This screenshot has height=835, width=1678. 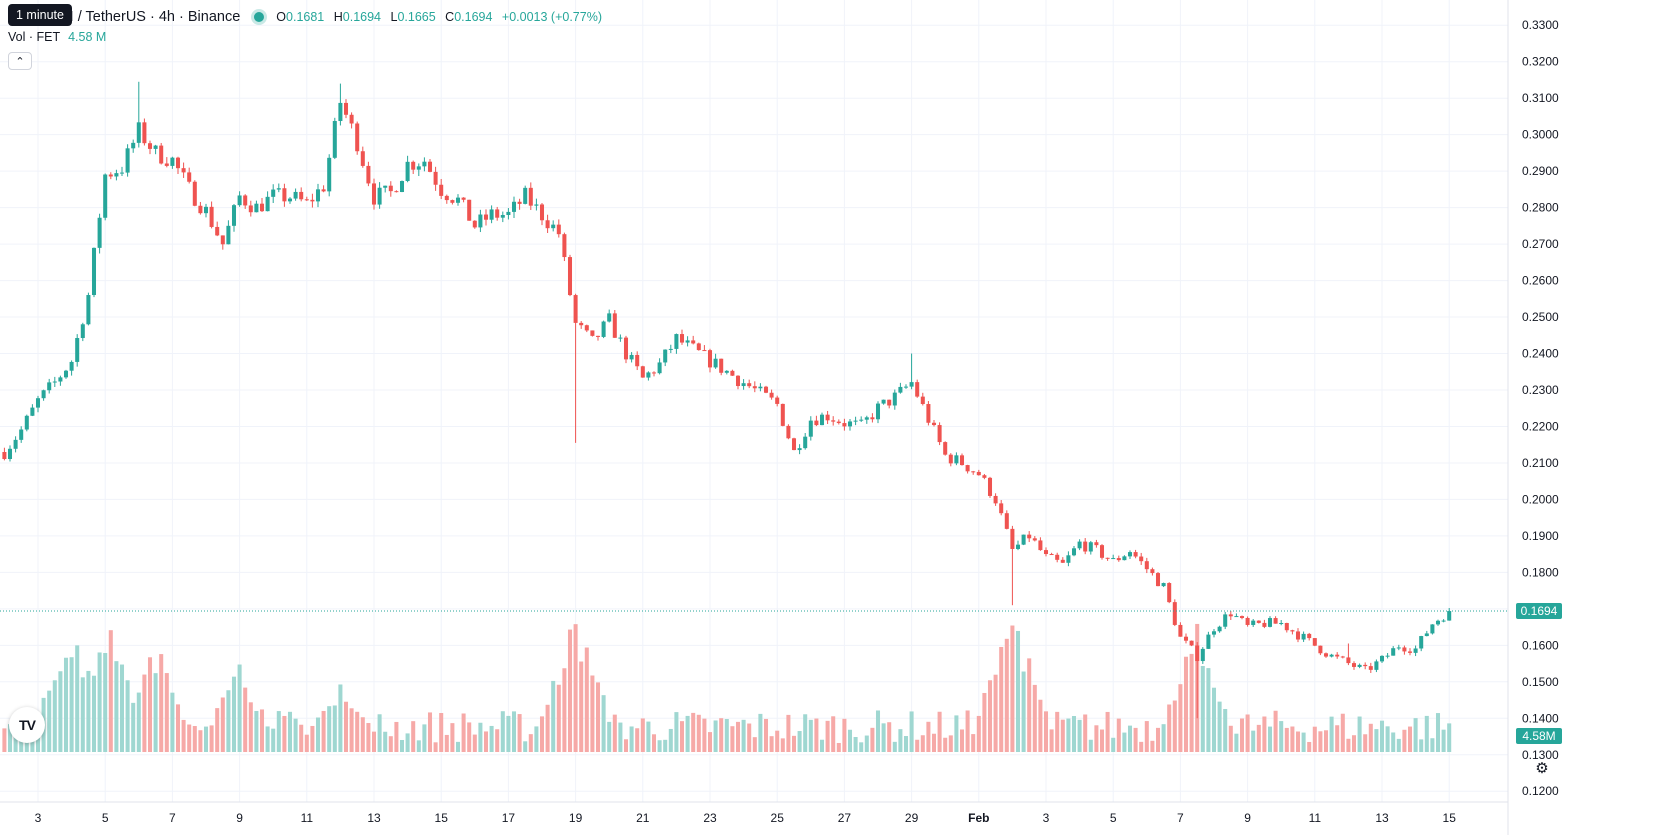 What do you see at coordinates (150, 17) in the screenshot?
I see `symbol-title: AI / TetherUS · 4h · Binance` at bounding box center [150, 17].